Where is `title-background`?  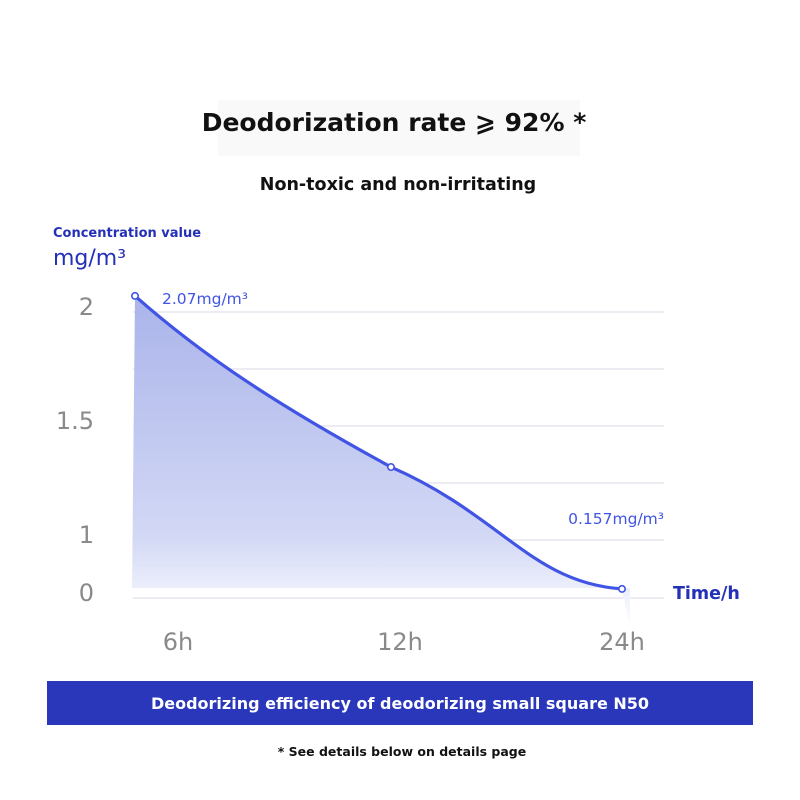
title-background is located at coordinates (399, 128).